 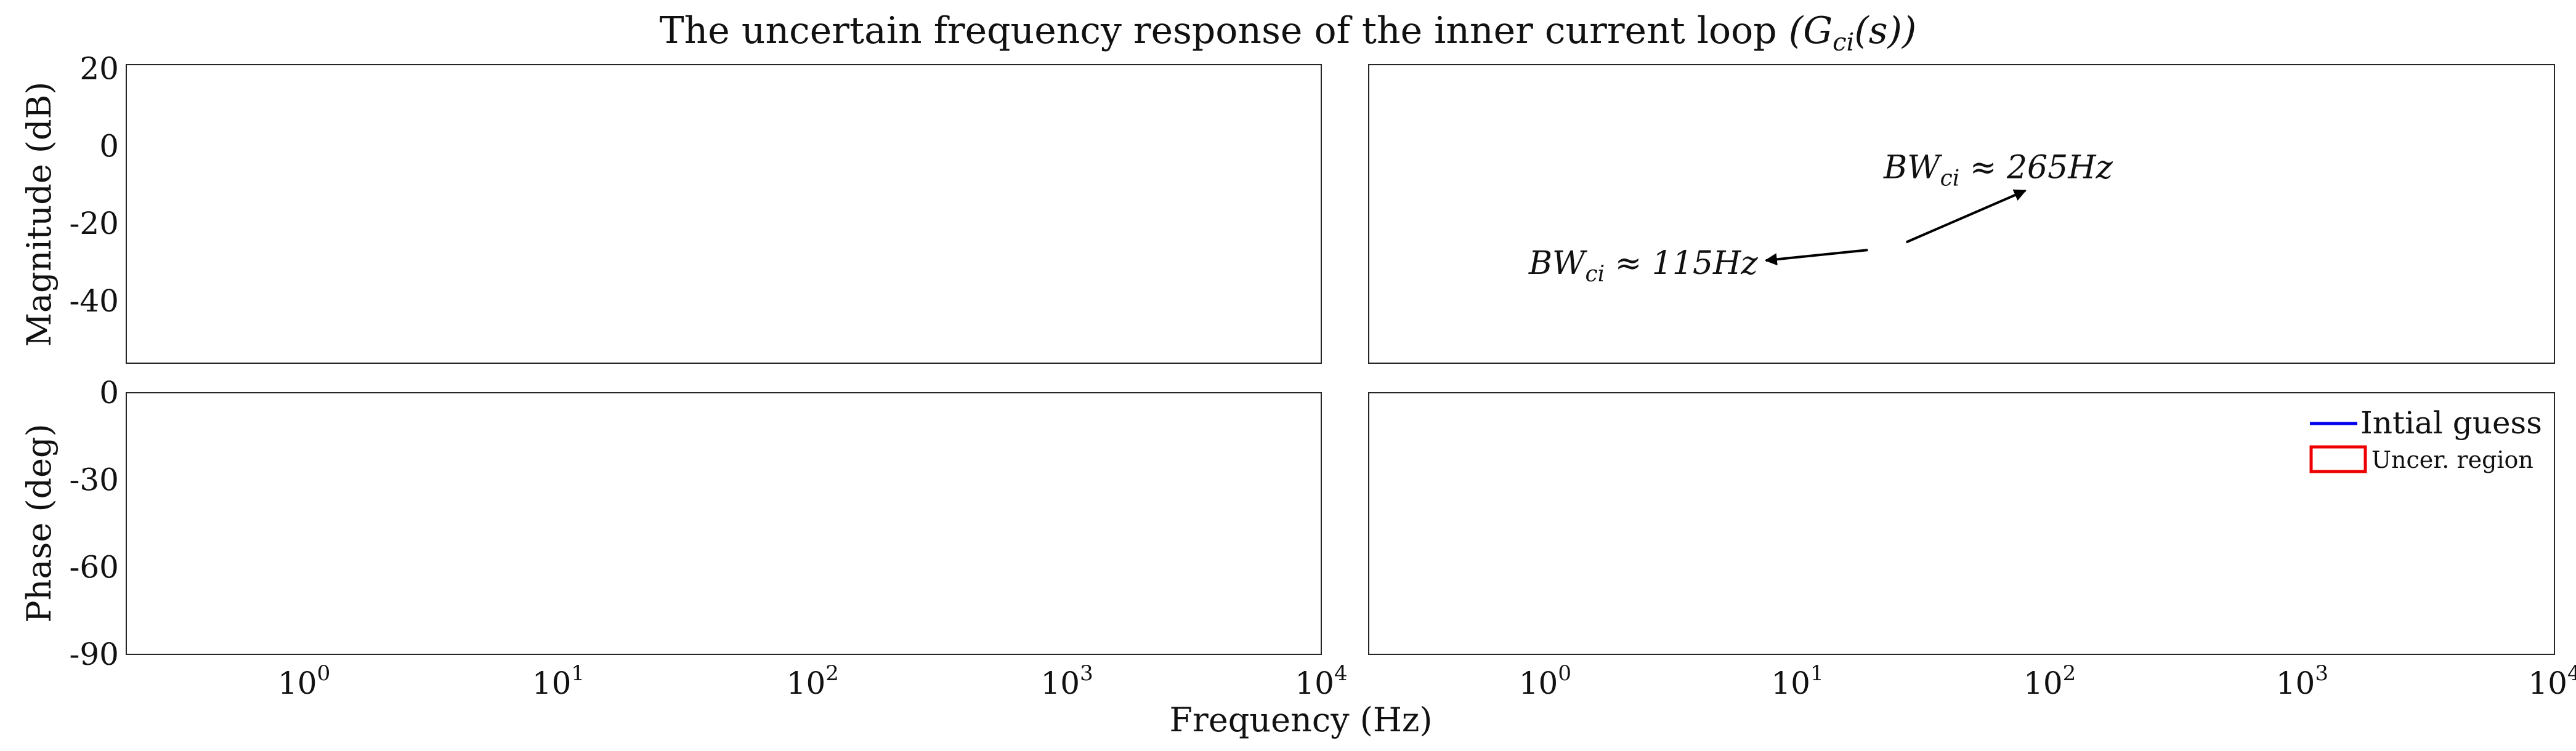 I want to click on y-tick-label: -20, so click(x=94, y=223).